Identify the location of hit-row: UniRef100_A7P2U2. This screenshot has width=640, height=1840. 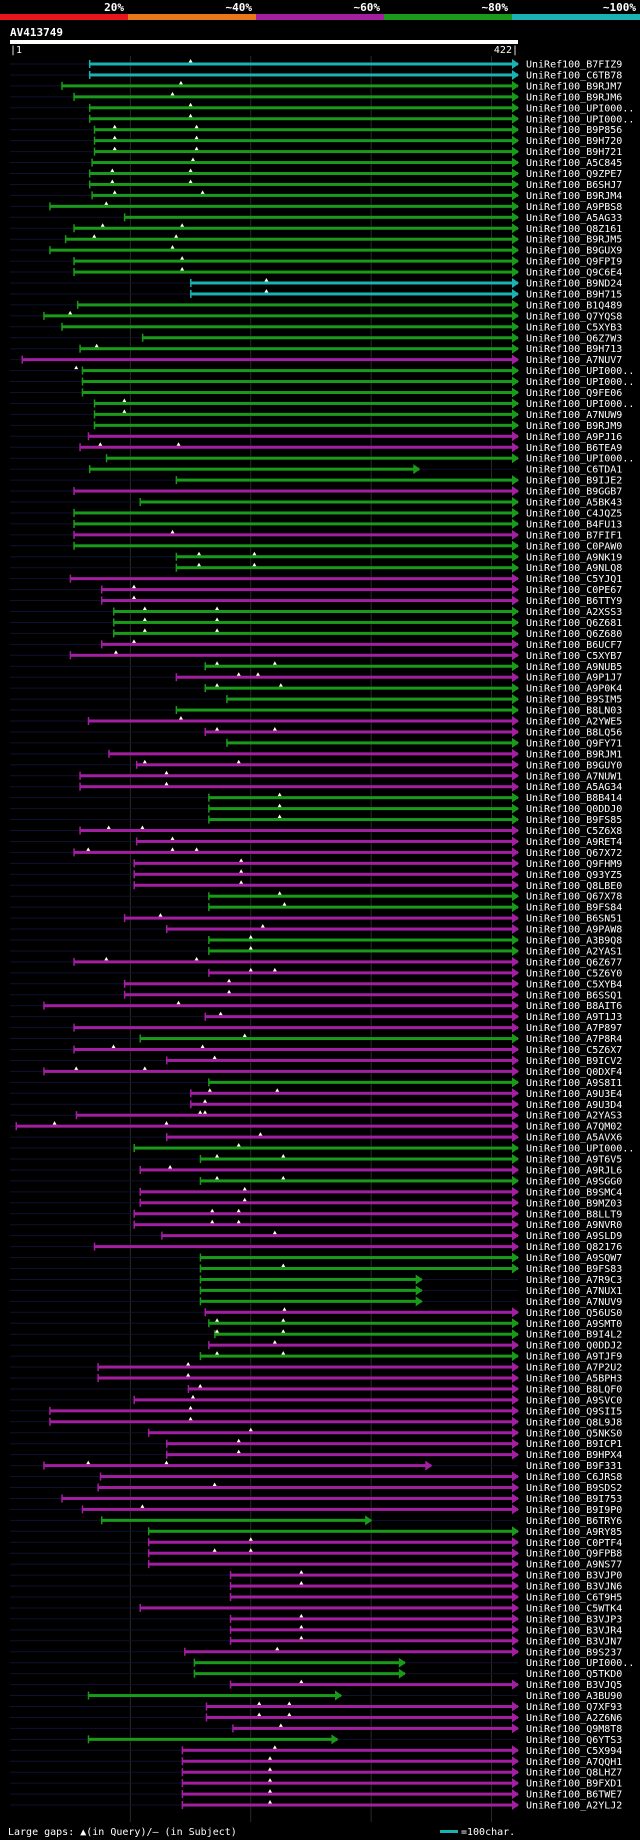
(316, 1368).